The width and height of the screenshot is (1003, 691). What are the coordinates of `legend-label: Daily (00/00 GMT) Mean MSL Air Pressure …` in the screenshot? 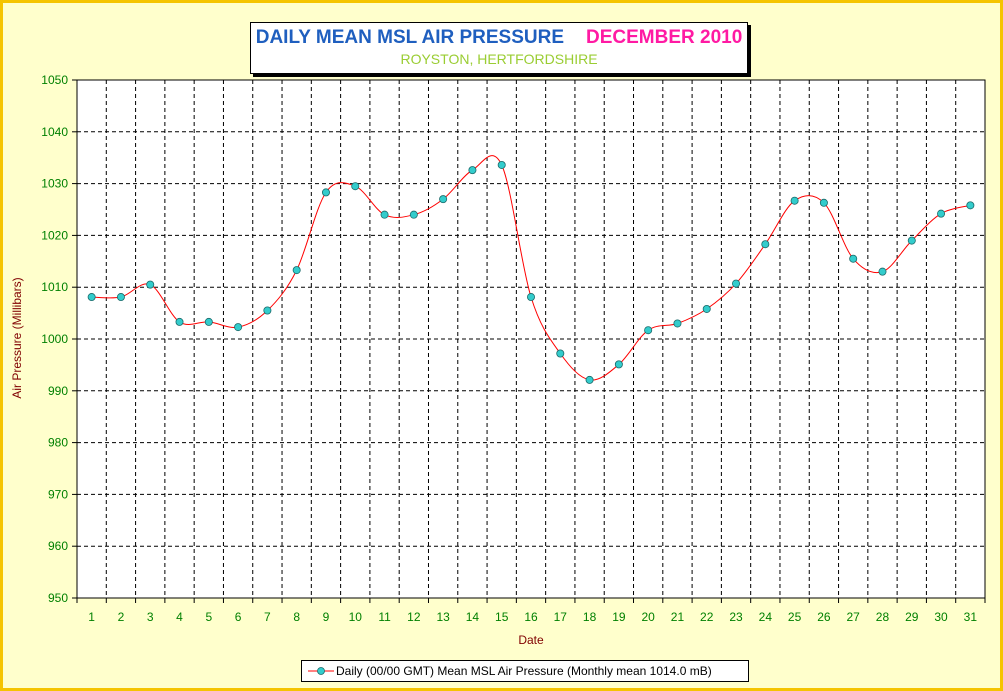 It's located at (524, 671).